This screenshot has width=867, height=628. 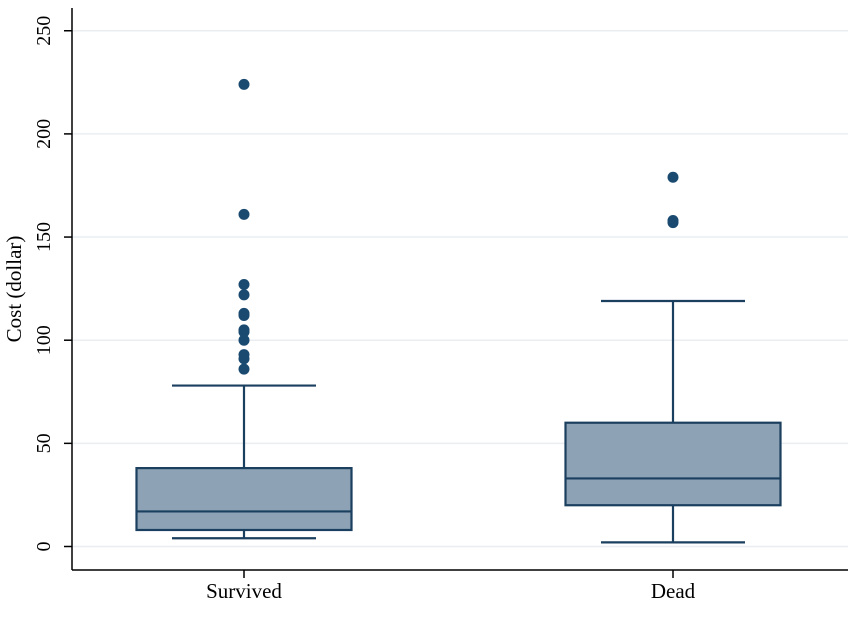 What do you see at coordinates (44, 547) in the screenshot?
I see `y-tick-label-0: 0` at bounding box center [44, 547].